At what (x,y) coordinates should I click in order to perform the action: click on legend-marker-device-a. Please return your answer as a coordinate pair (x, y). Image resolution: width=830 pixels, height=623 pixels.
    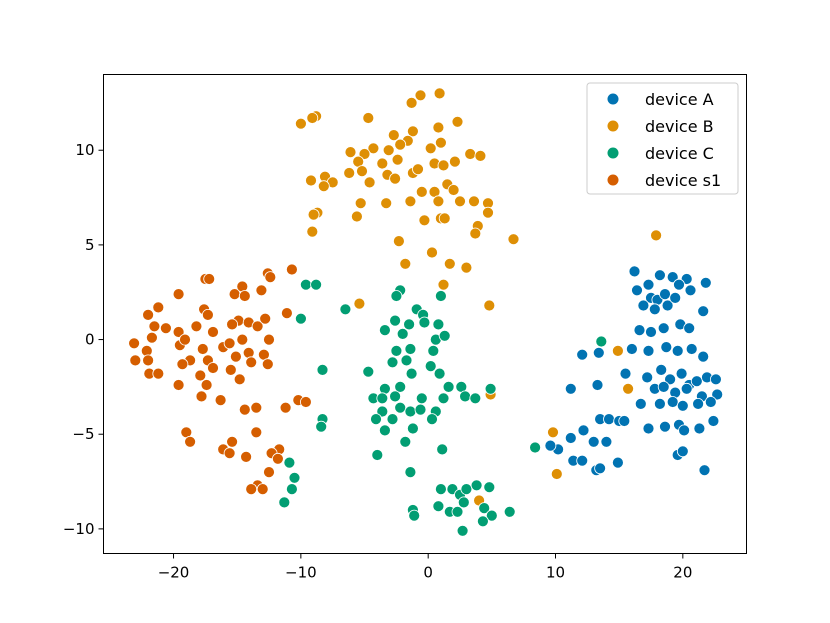
    Looking at the image, I should click on (613, 99).